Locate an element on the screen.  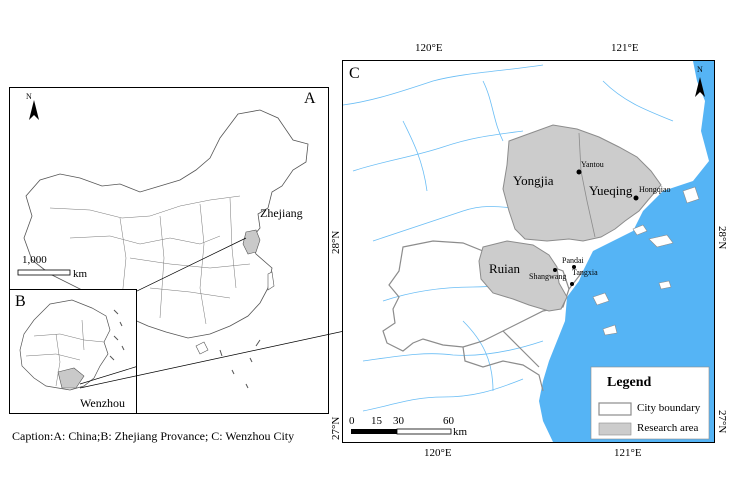
scale-bar-c is located at coordinates (401, 431).